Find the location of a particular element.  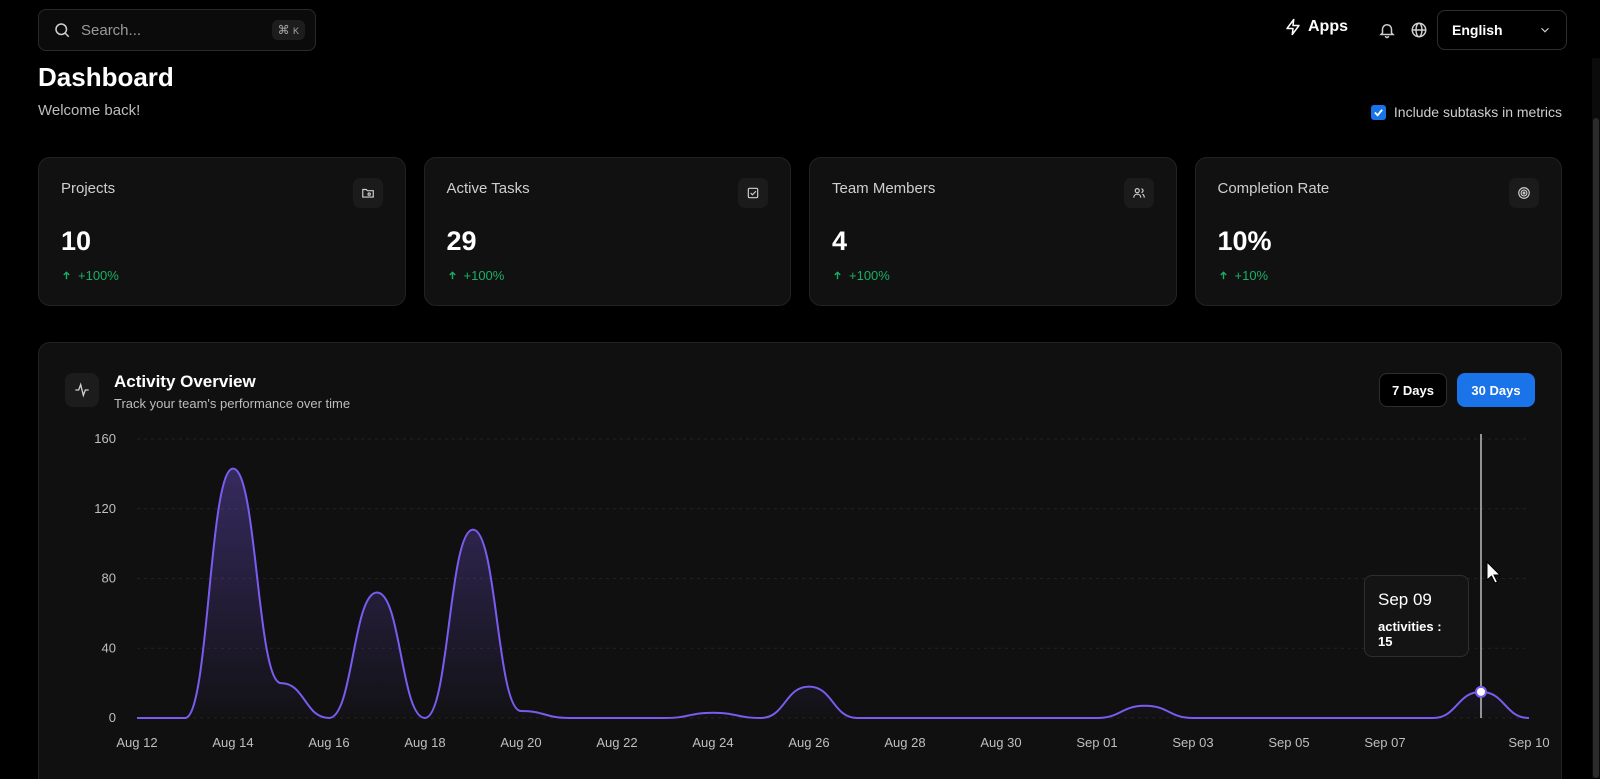

scroll-thumb is located at coordinates (1596, 448).